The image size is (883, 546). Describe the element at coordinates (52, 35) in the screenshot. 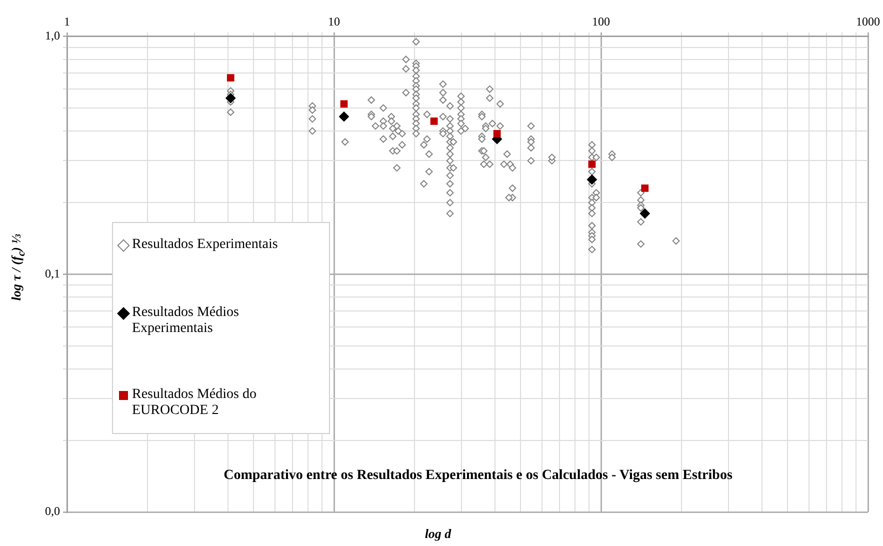

I see `y-tick-label: 1,0` at that location.